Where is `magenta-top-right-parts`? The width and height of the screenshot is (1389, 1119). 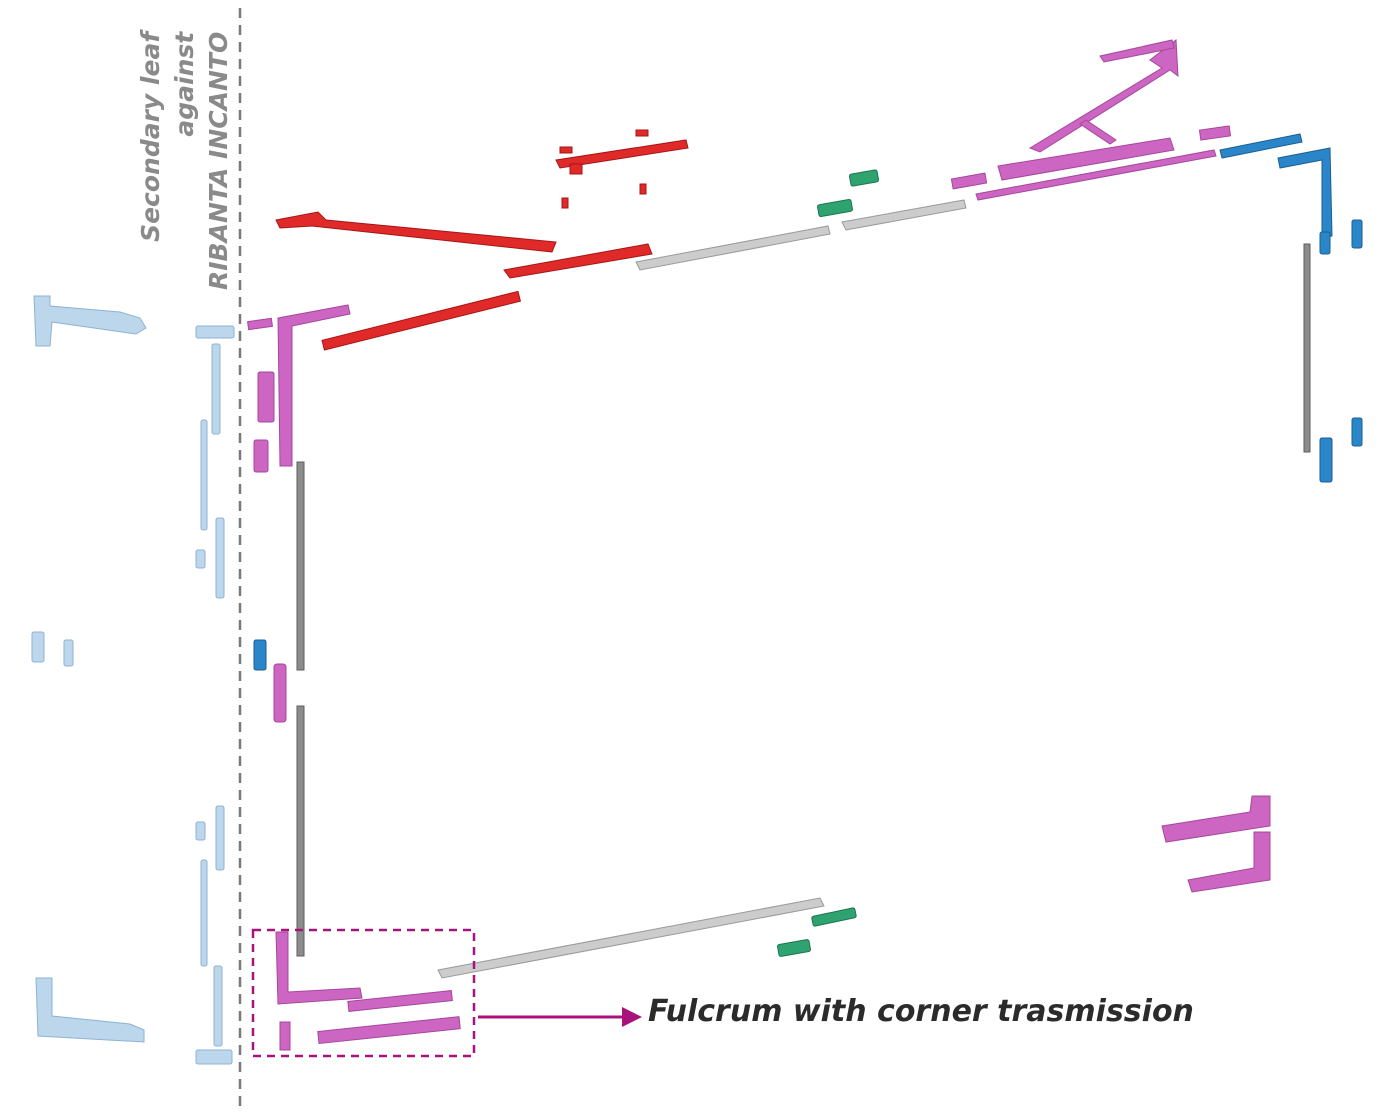
magenta-top-right-parts is located at coordinates (1091, 120).